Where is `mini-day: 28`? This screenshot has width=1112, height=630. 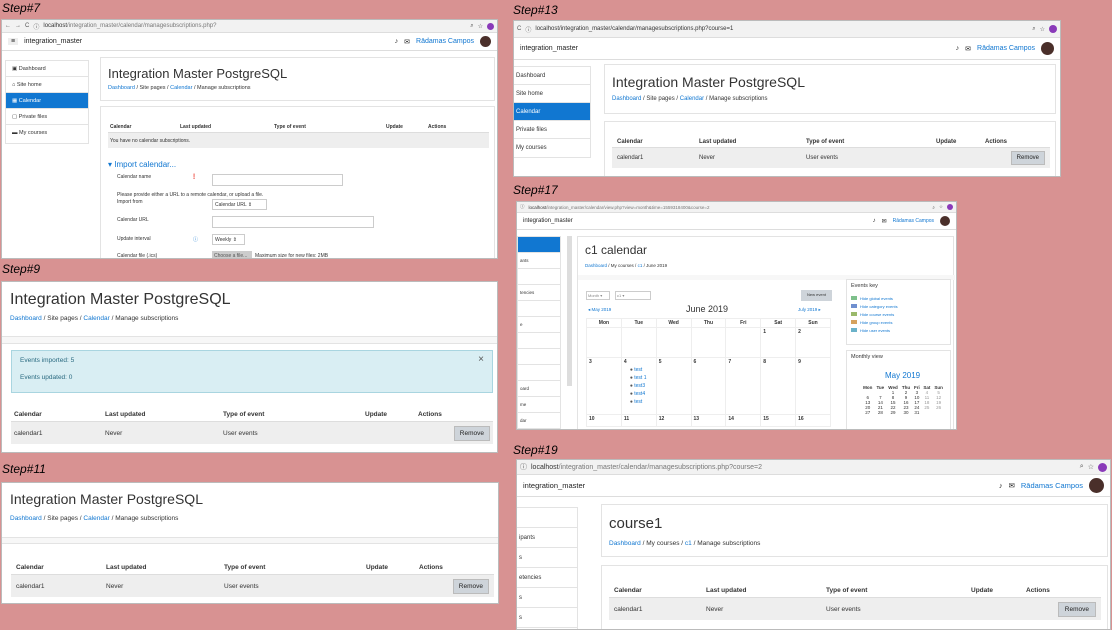
mini-day: 28 is located at coordinates (880, 412).